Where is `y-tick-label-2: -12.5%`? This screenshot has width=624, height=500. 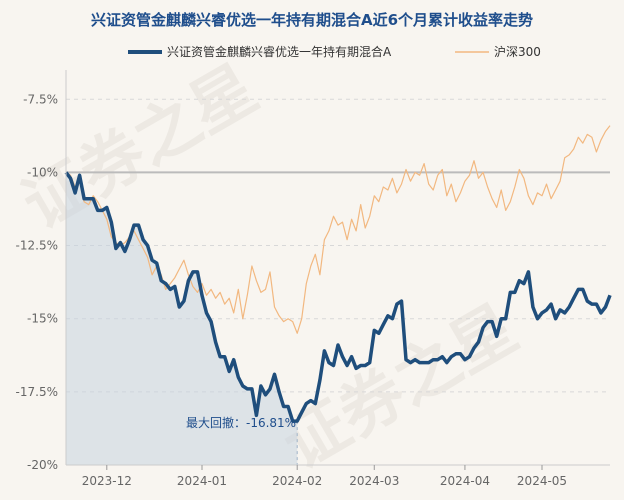 y-tick-label-2: -12.5% is located at coordinates (37, 246).